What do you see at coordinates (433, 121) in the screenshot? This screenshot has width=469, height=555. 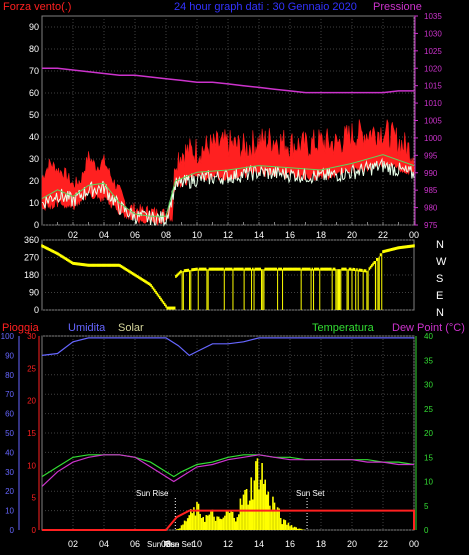 I see `y-tick-right-top: 1005` at bounding box center [433, 121].